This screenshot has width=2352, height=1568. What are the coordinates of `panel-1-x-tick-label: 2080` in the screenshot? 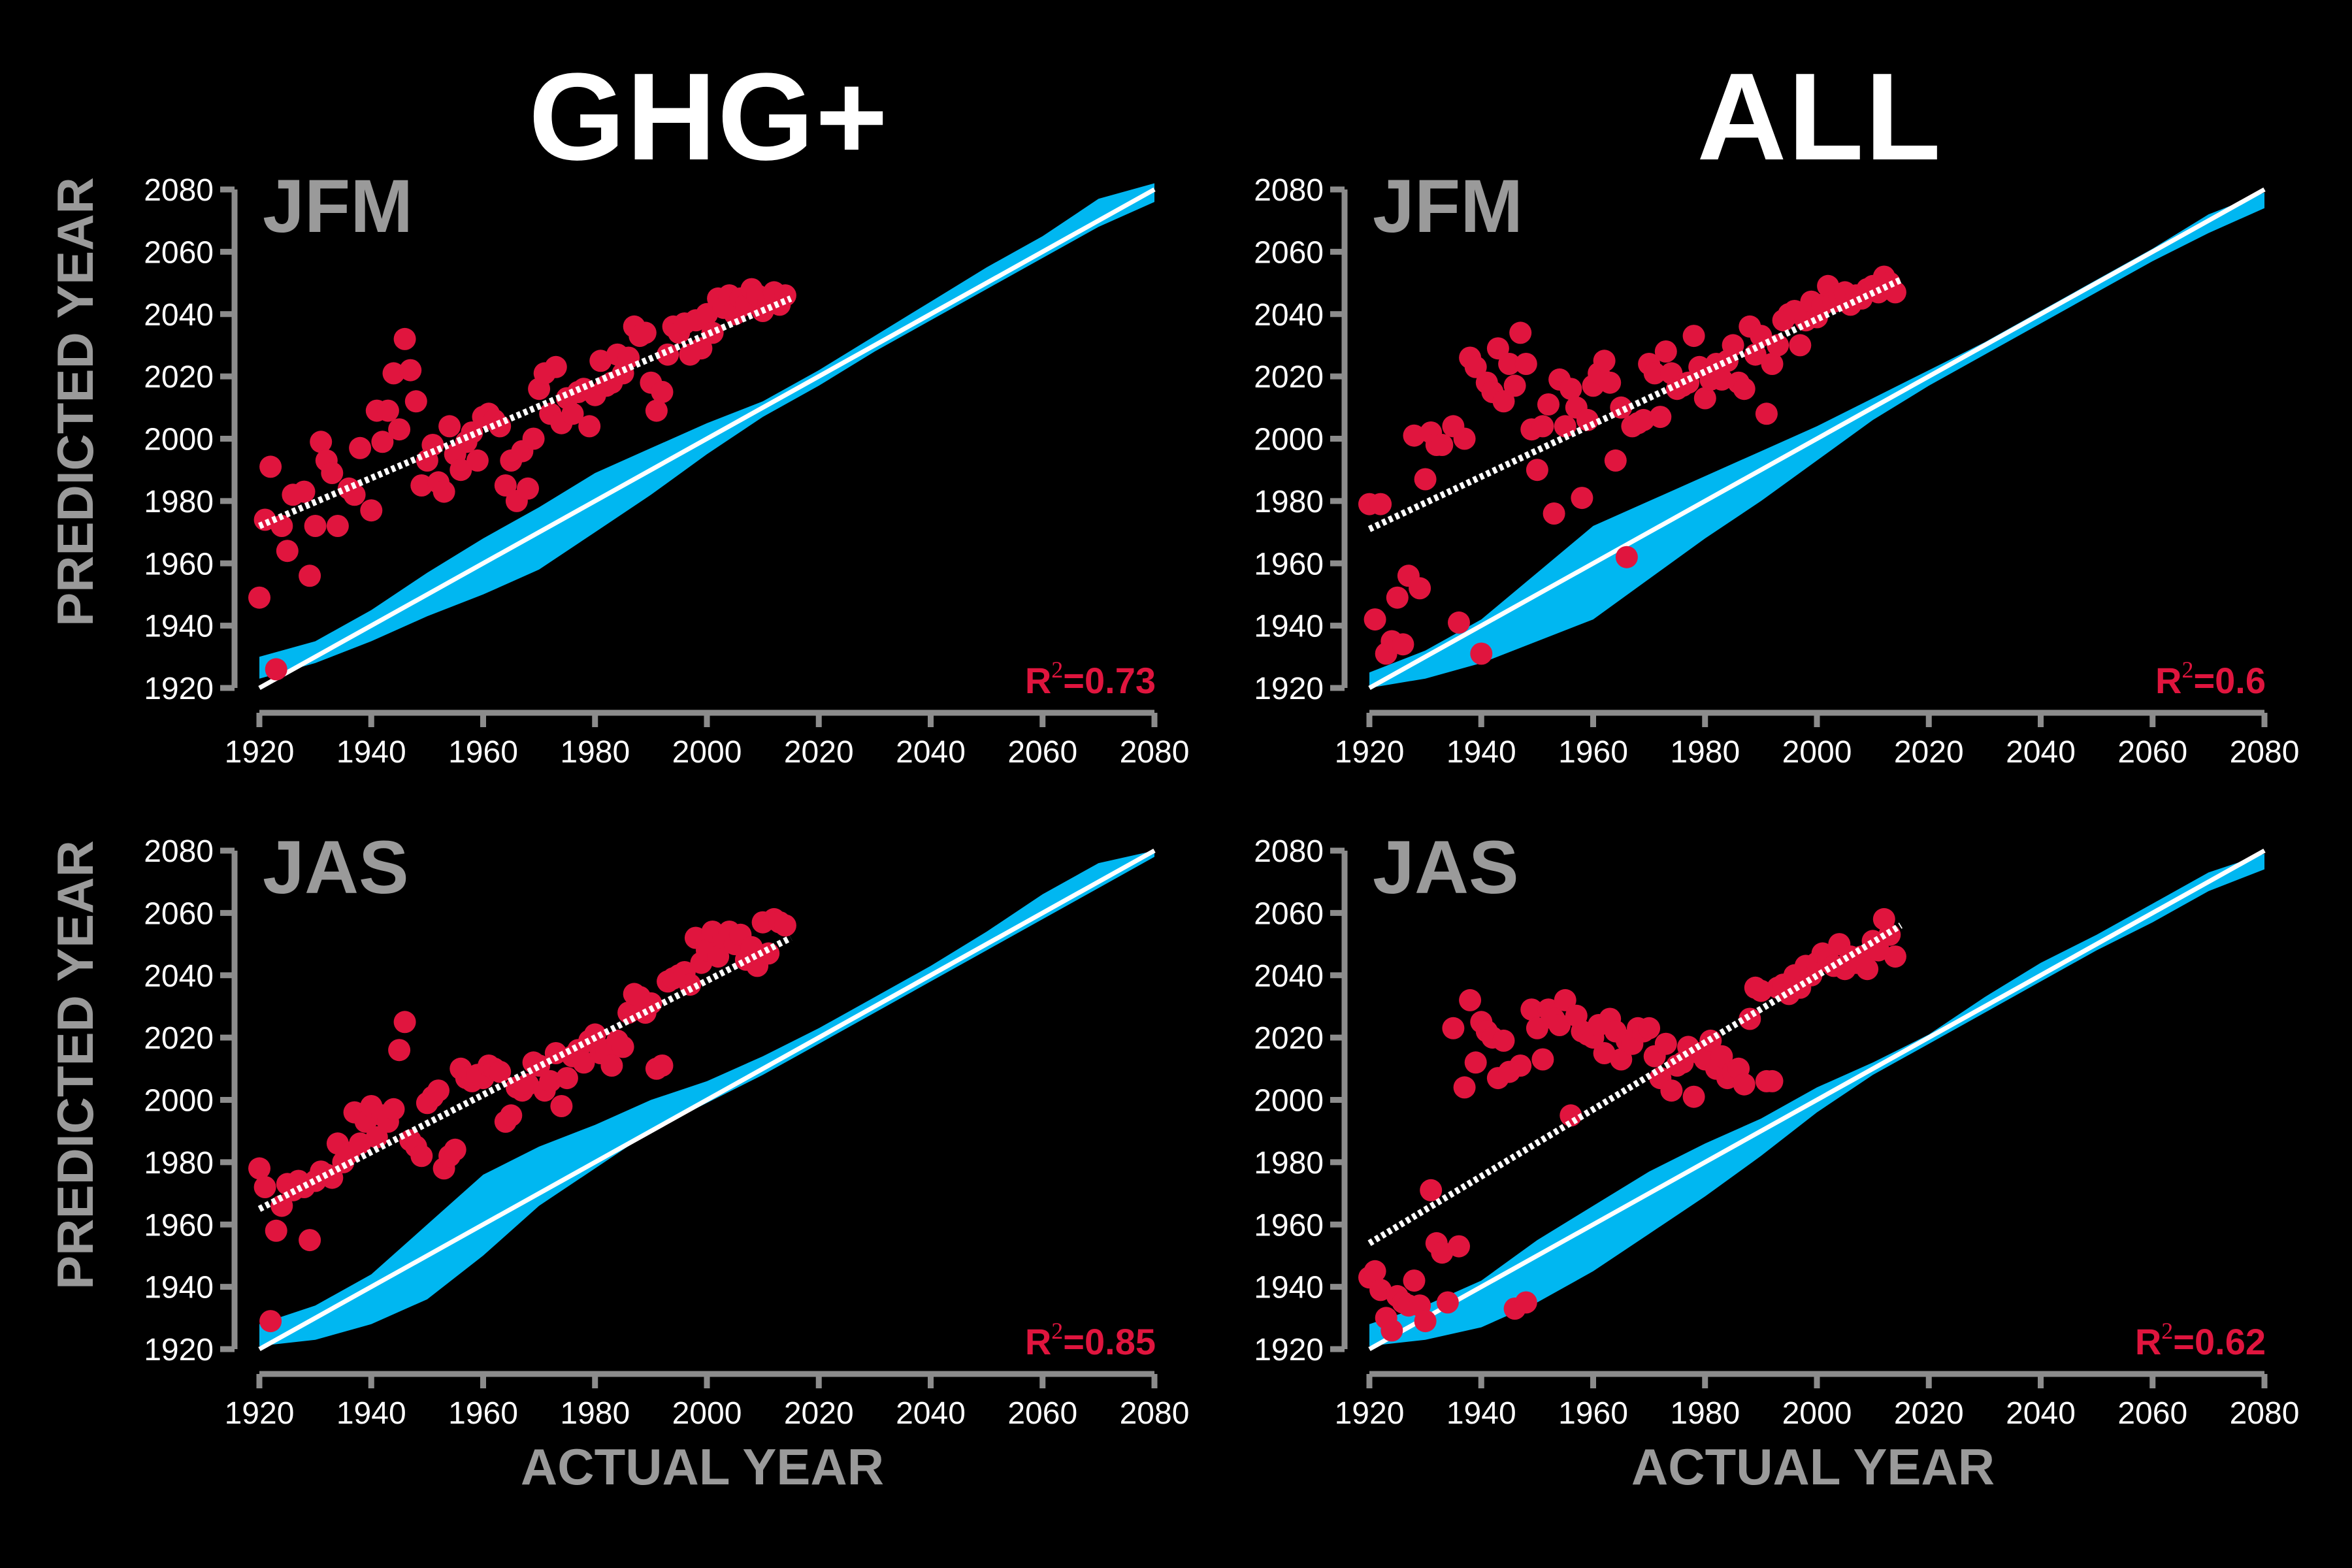 It's located at (1155, 752).